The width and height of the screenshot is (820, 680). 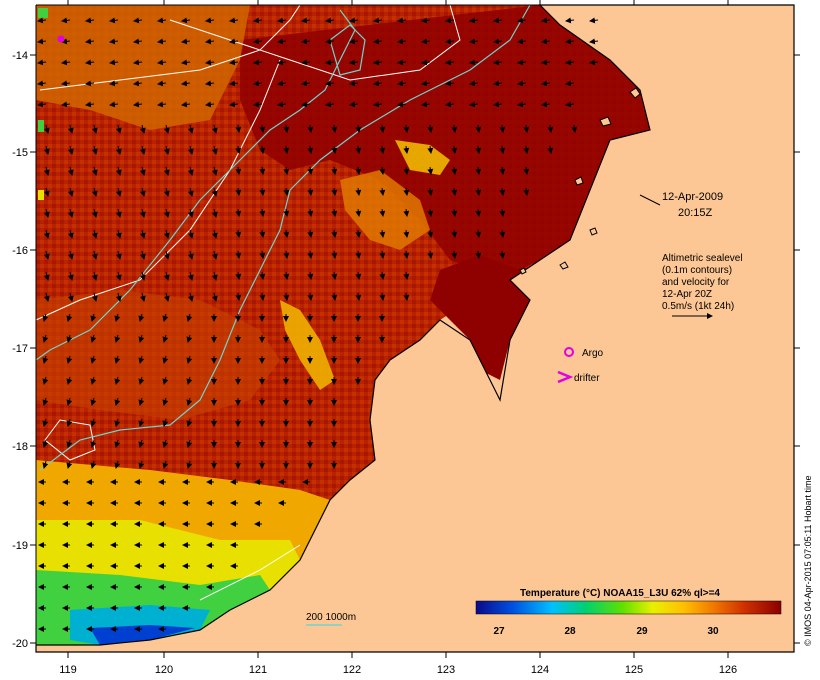 What do you see at coordinates (728, 670) in the screenshot?
I see `x-tick-label: 126` at bounding box center [728, 670].